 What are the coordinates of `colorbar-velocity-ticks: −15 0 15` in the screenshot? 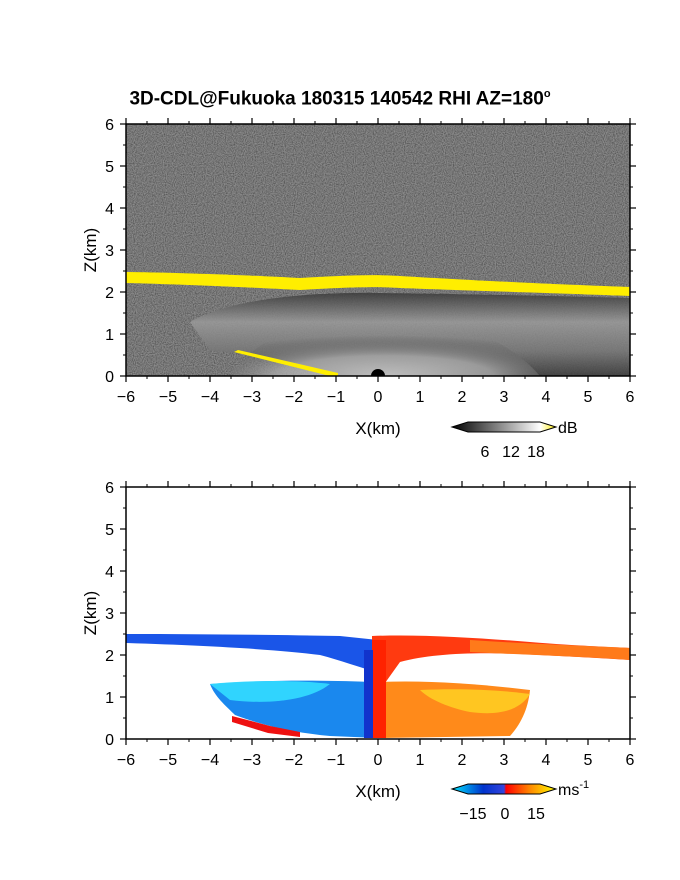 It's located at (502, 814).